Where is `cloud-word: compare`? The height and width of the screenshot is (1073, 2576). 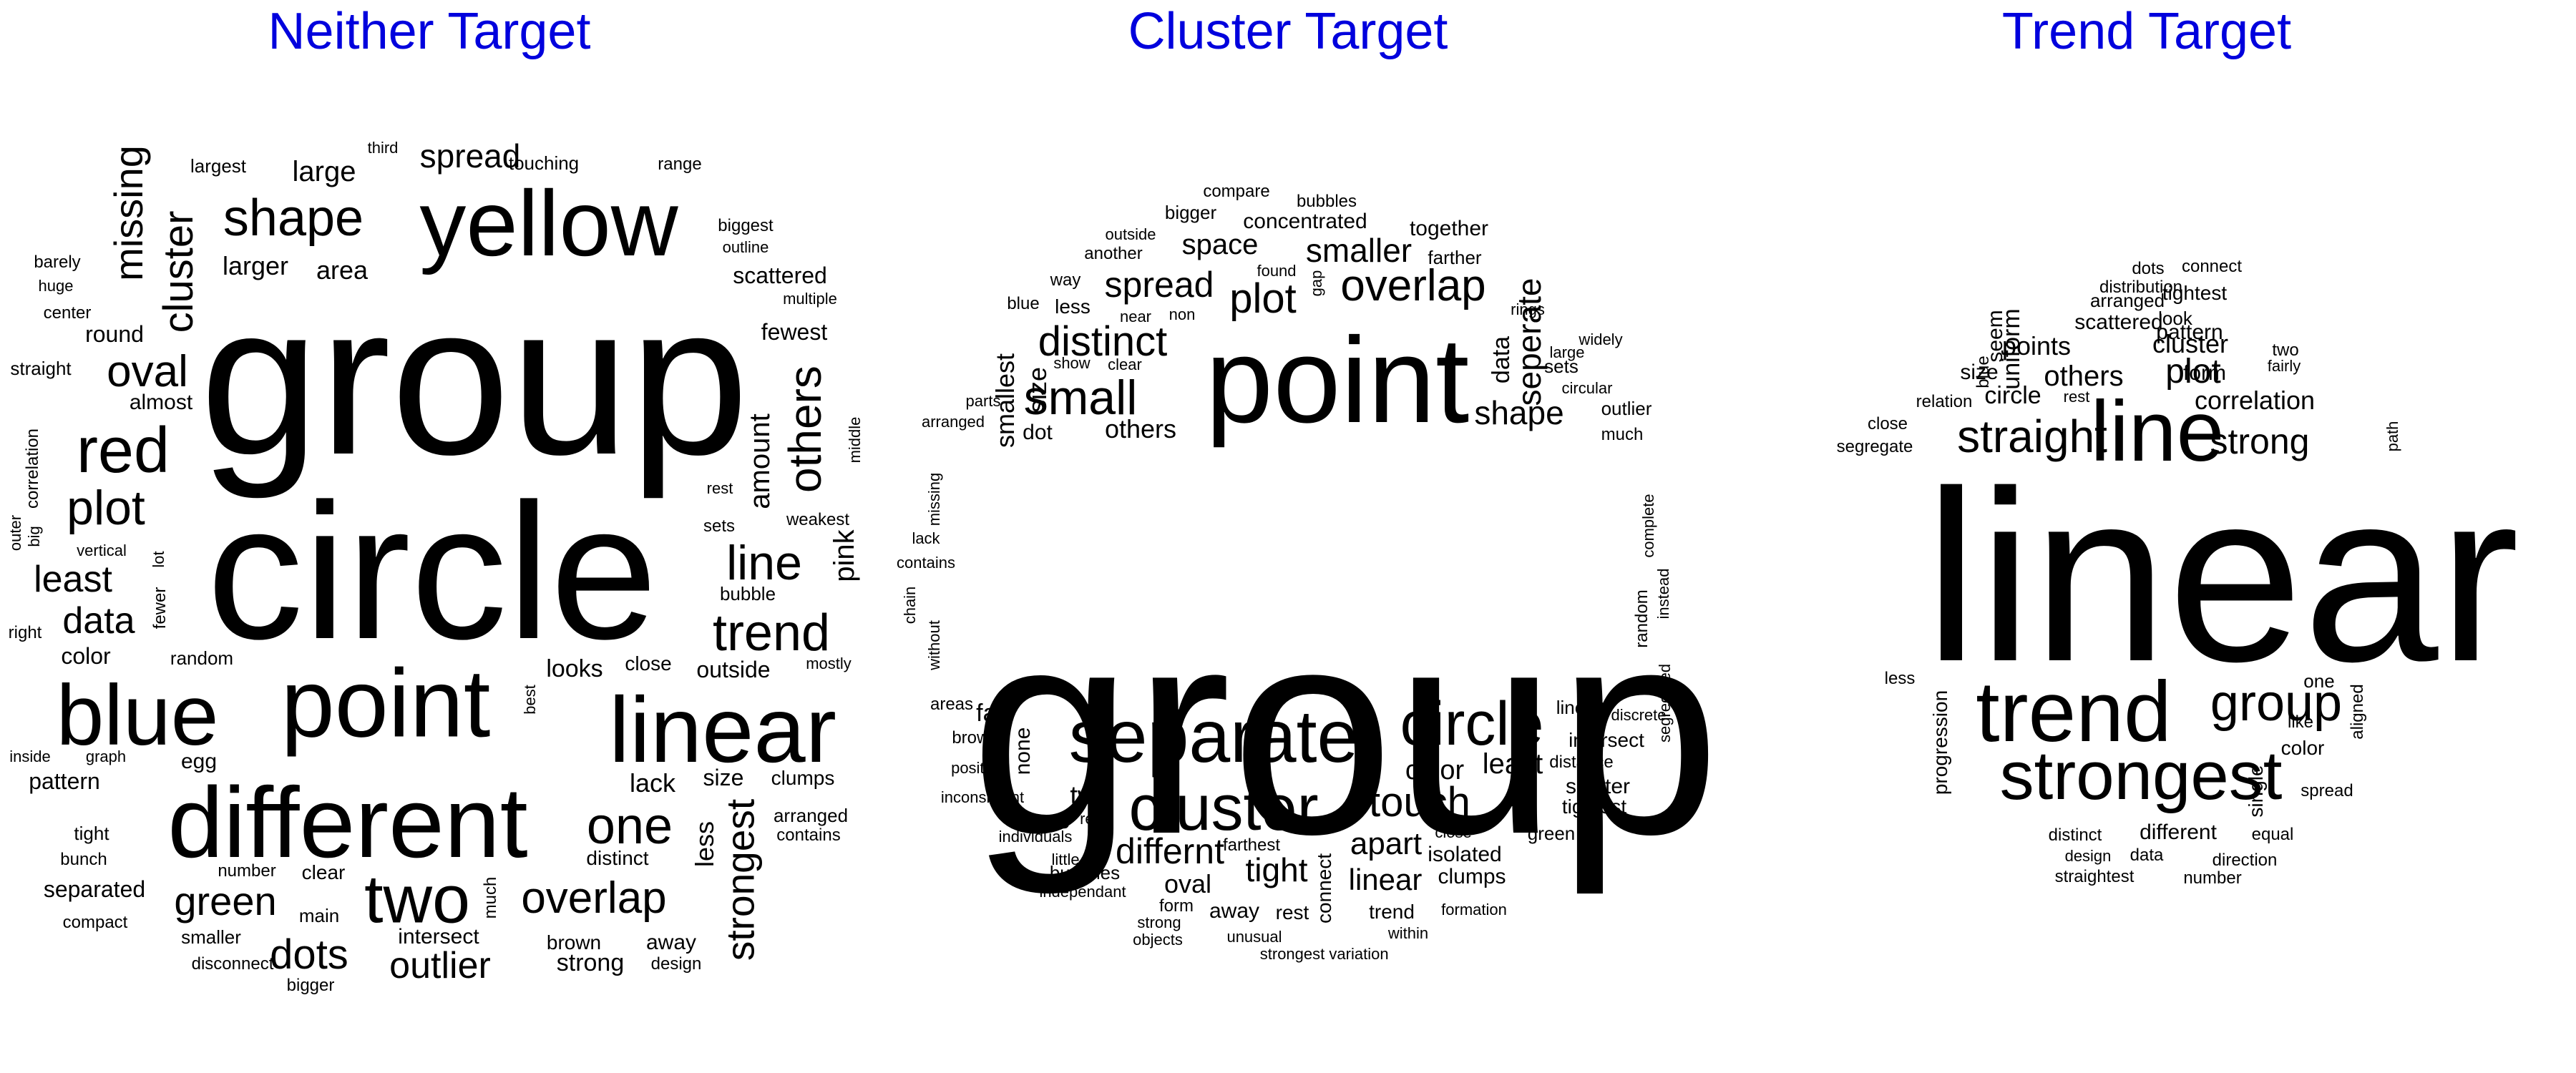 cloud-word: compare is located at coordinates (1236, 191).